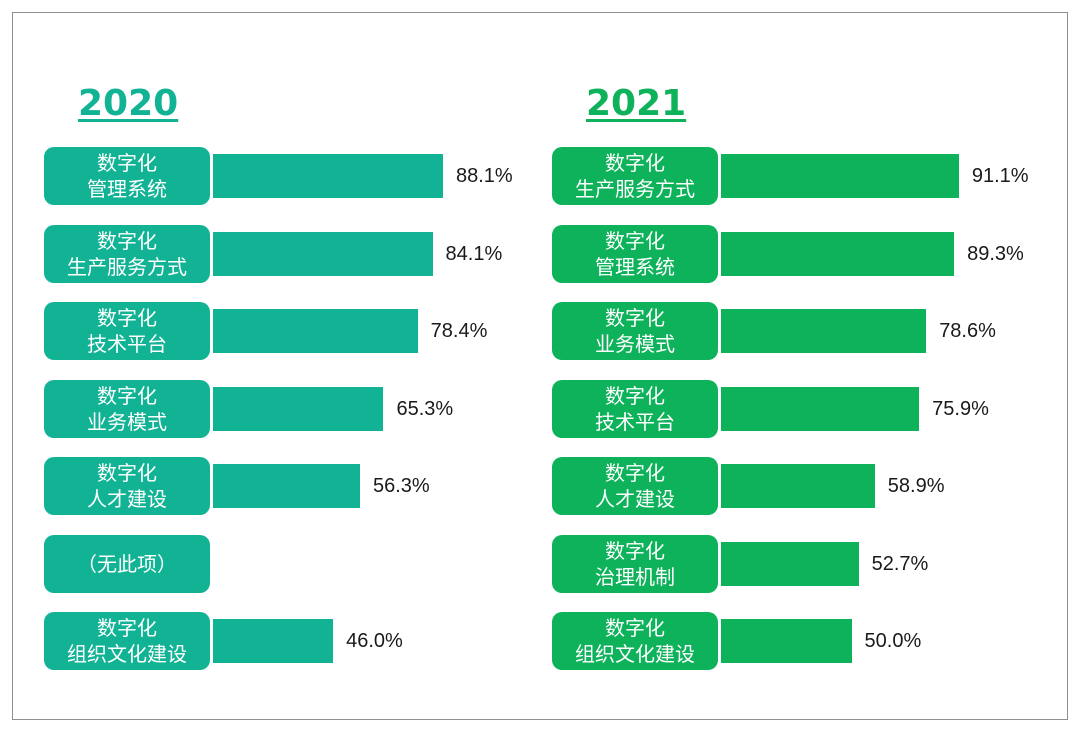 This screenshot has height=732, width=1080. Describe the element at coordinates (967, 331) in the screenshot. I see `value-label: 78.6%` at that location.